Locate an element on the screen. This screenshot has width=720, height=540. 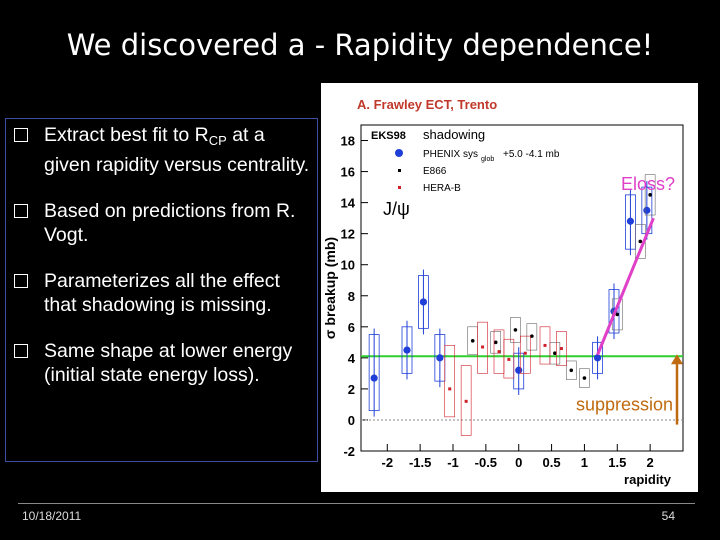
y-tick-label: 0 is located at coordinates (351, 420).